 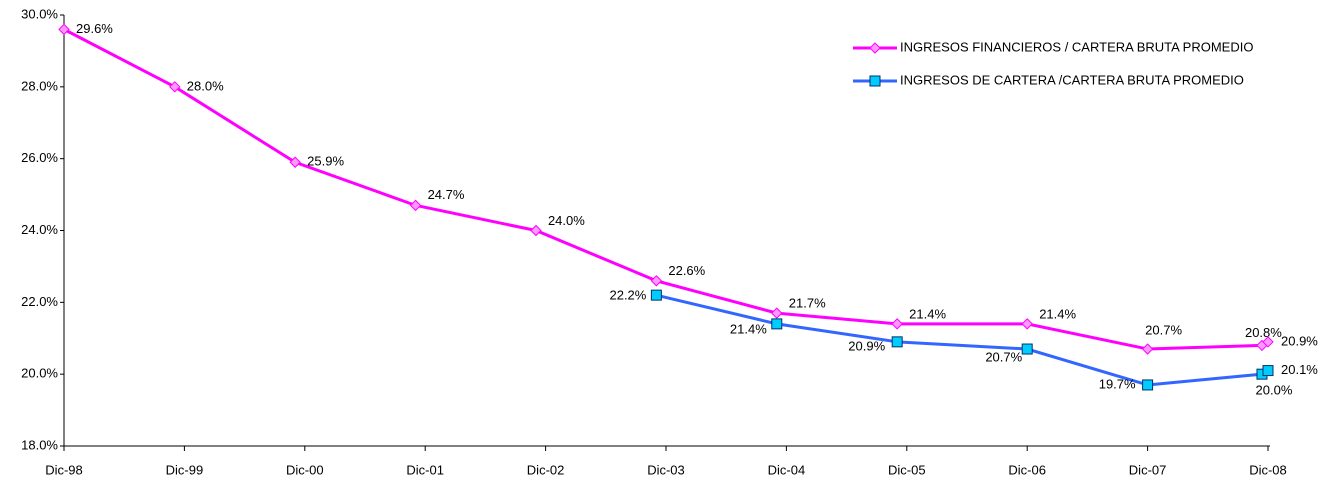 I want to click on x-tick-label: Dic-08, so click(x=1268, y=469).